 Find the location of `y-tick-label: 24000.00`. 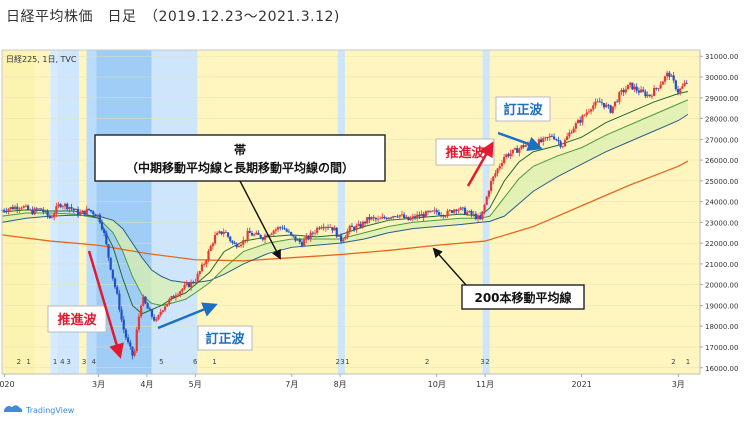

y-tick-label: 24000.00 is located at coordinates (721, 203).